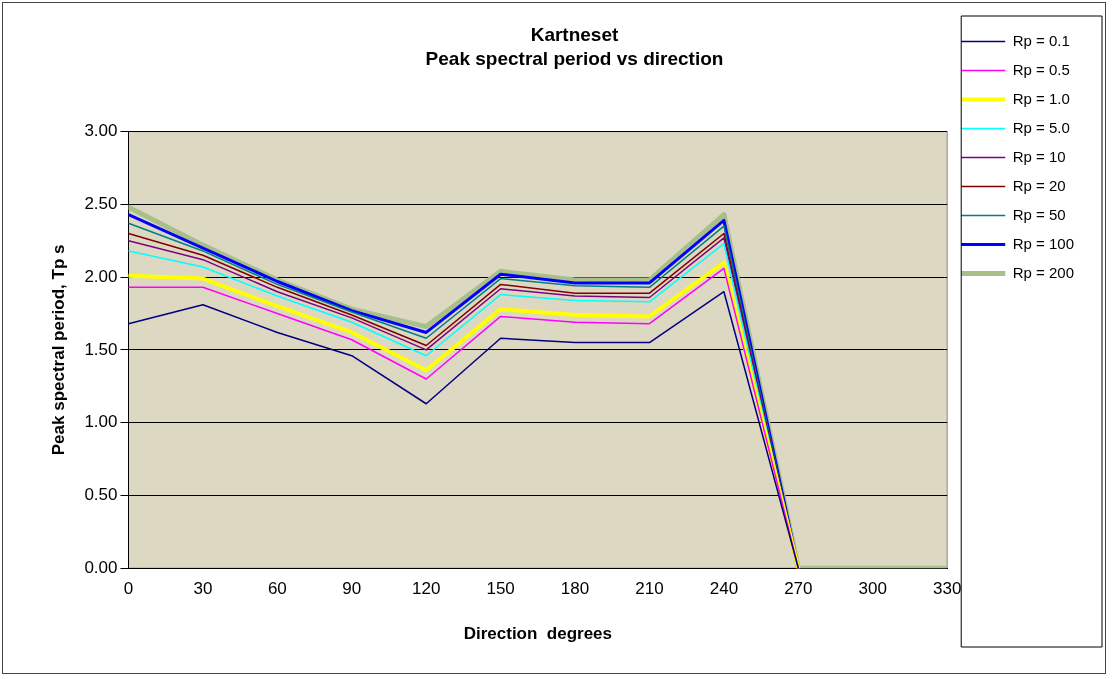 The image size is (1112, 679). What do you see at coordinates (277, 589) in the screenshot?
I see `x-tick-label: 60` at bounding box center [277, 589].